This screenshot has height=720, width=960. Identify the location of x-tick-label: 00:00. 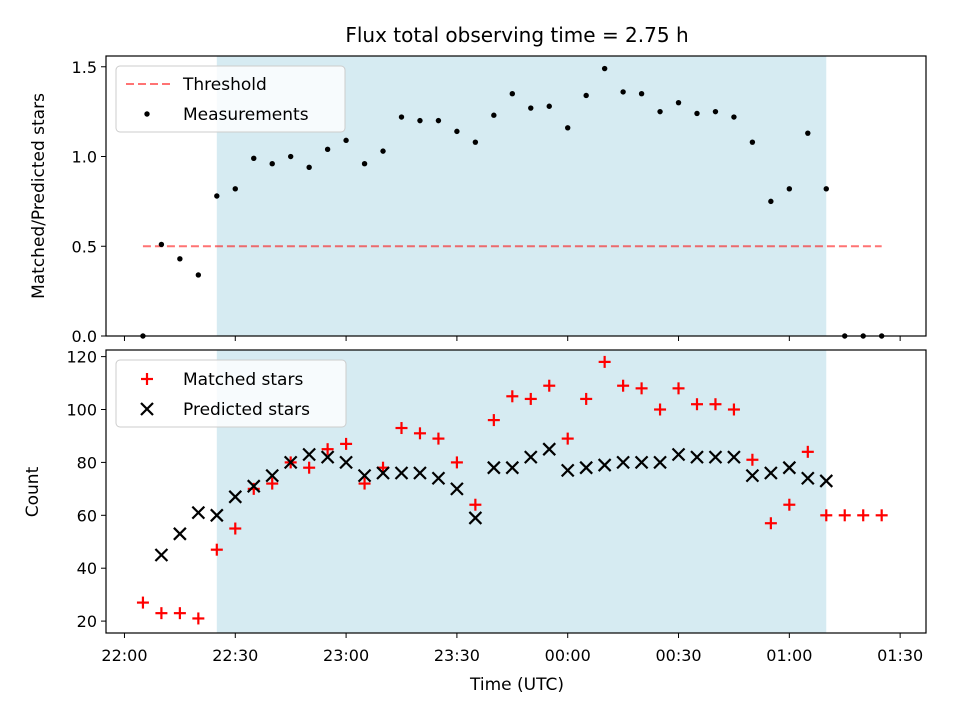
(568, 655).